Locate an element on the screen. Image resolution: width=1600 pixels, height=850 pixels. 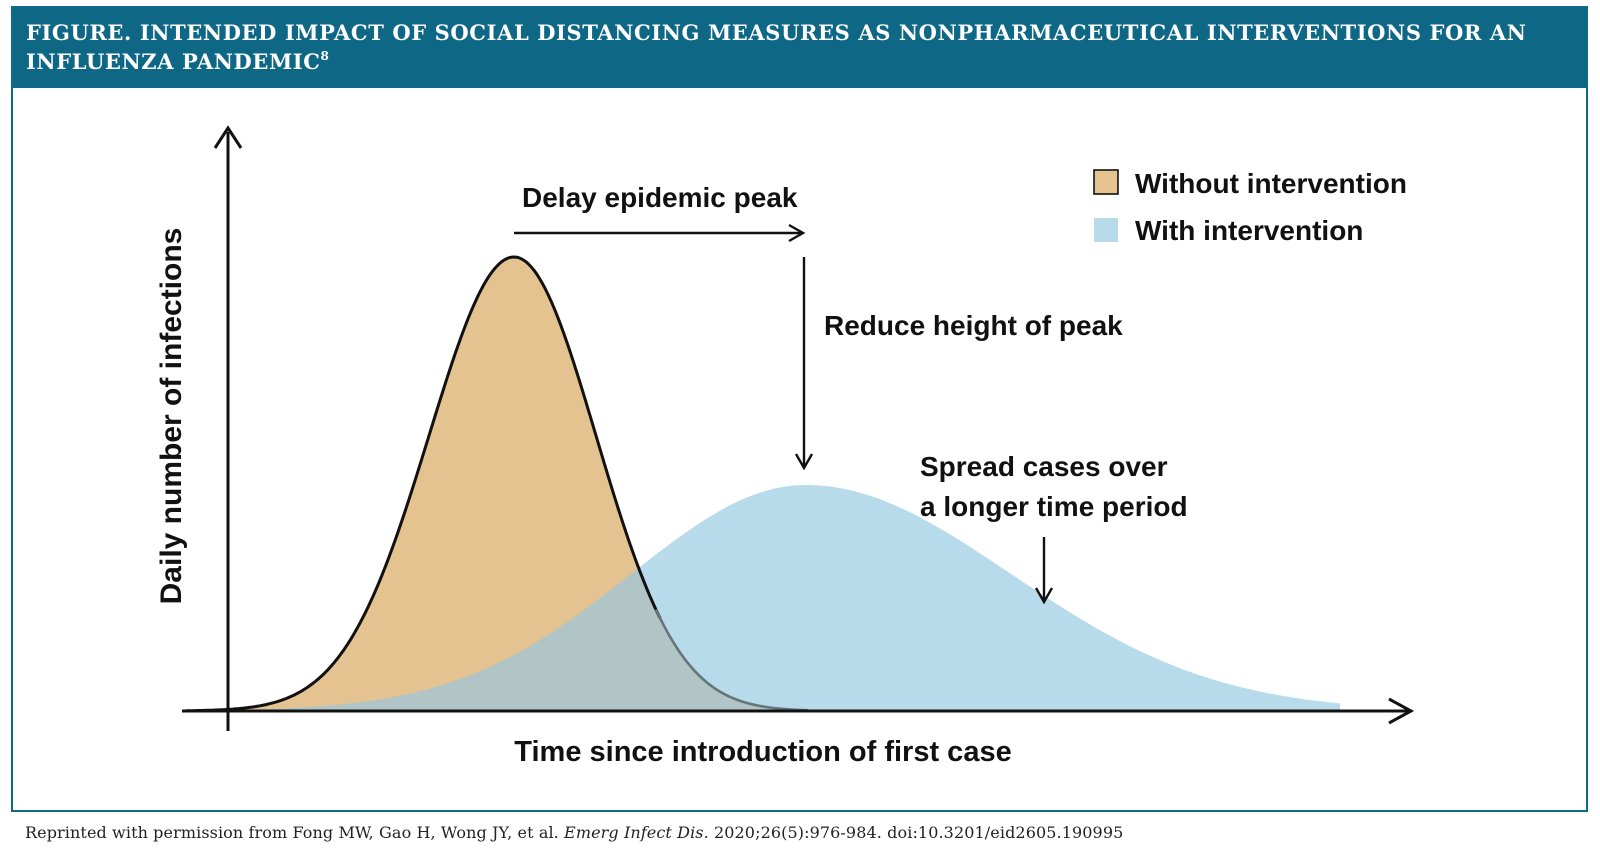
reduce-peak-arrow is located at coordinates (804, 364).